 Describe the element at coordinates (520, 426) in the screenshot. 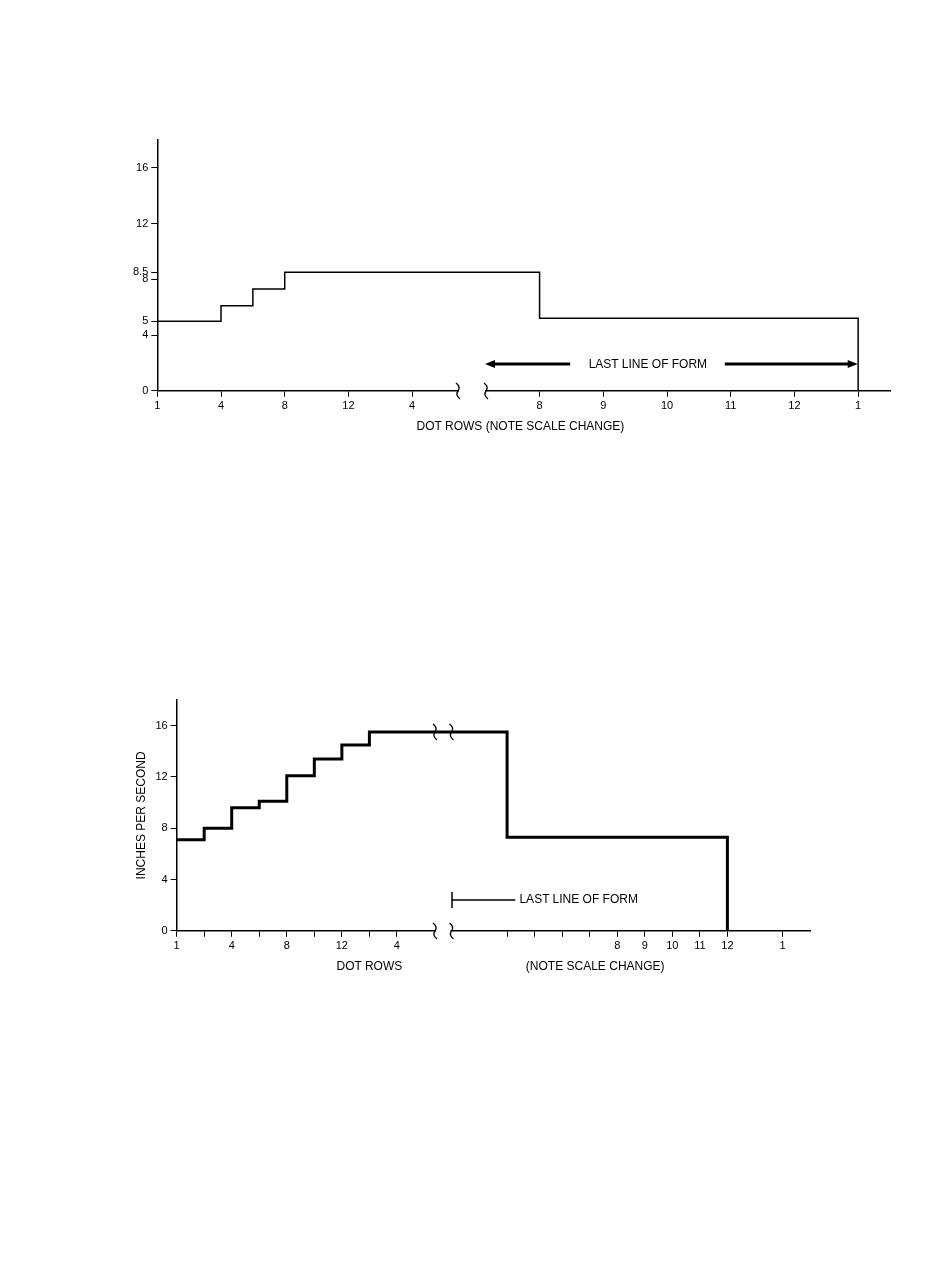

I see `x-axis-title: DOT ROWS (NOTE SCALE CHANGE)` at that location.